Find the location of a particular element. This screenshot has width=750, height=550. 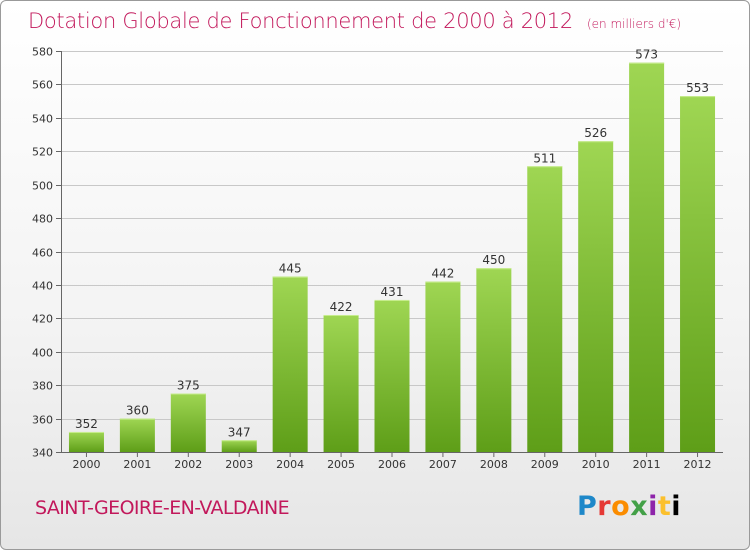

data-label: 526 is located at coordinates (595, 133).